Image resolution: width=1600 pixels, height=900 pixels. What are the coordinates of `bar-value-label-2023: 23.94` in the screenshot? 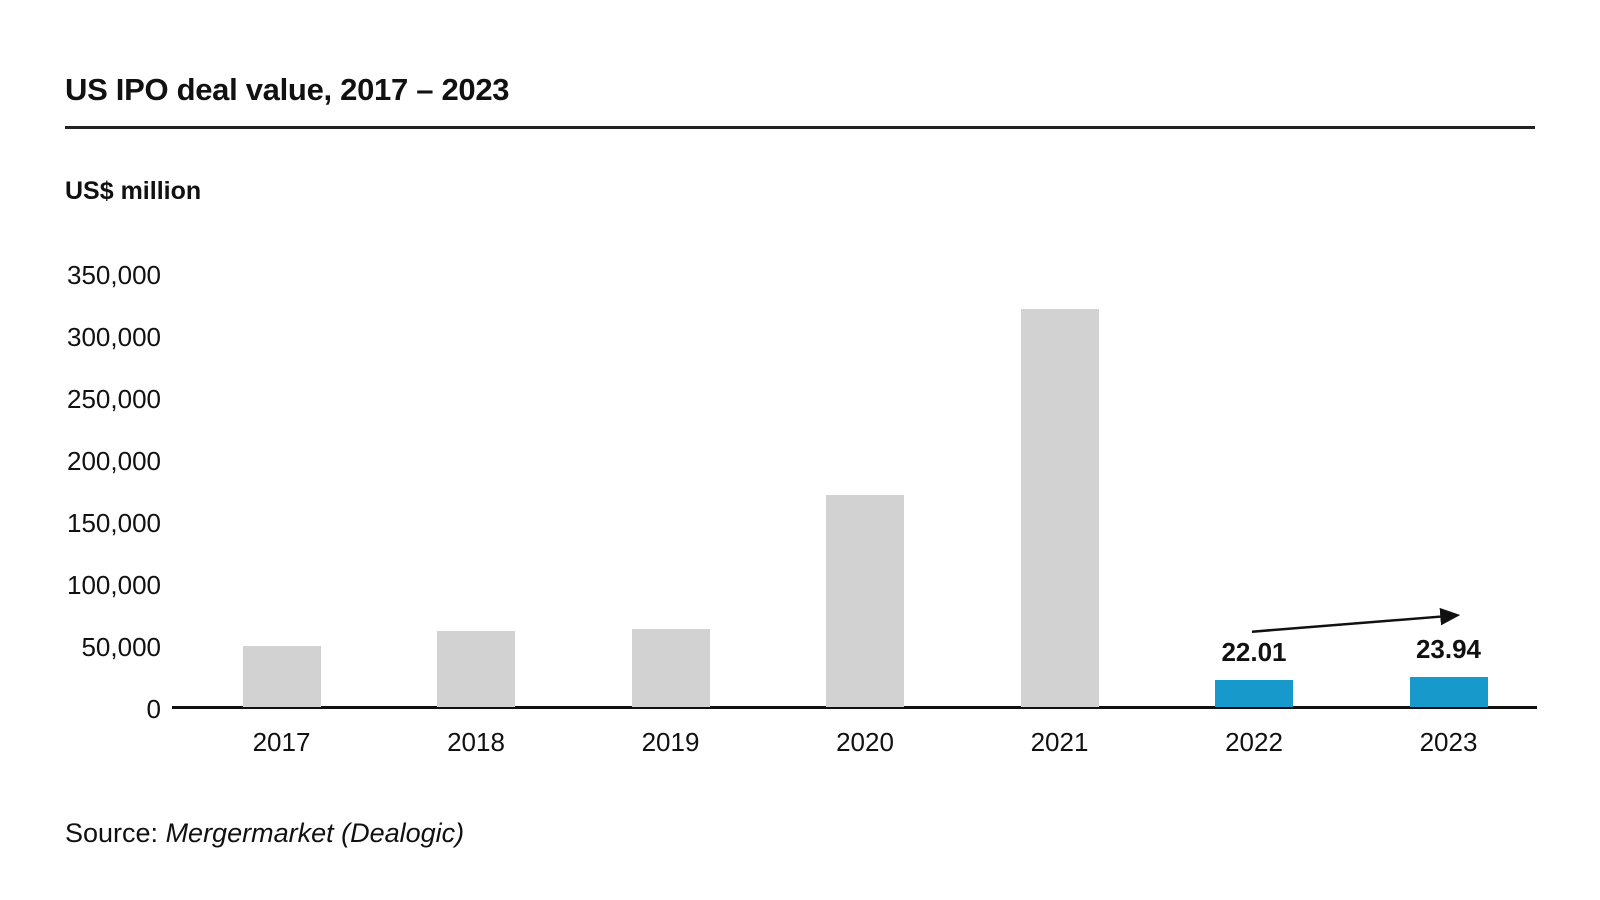 It's located at (1448, 649).